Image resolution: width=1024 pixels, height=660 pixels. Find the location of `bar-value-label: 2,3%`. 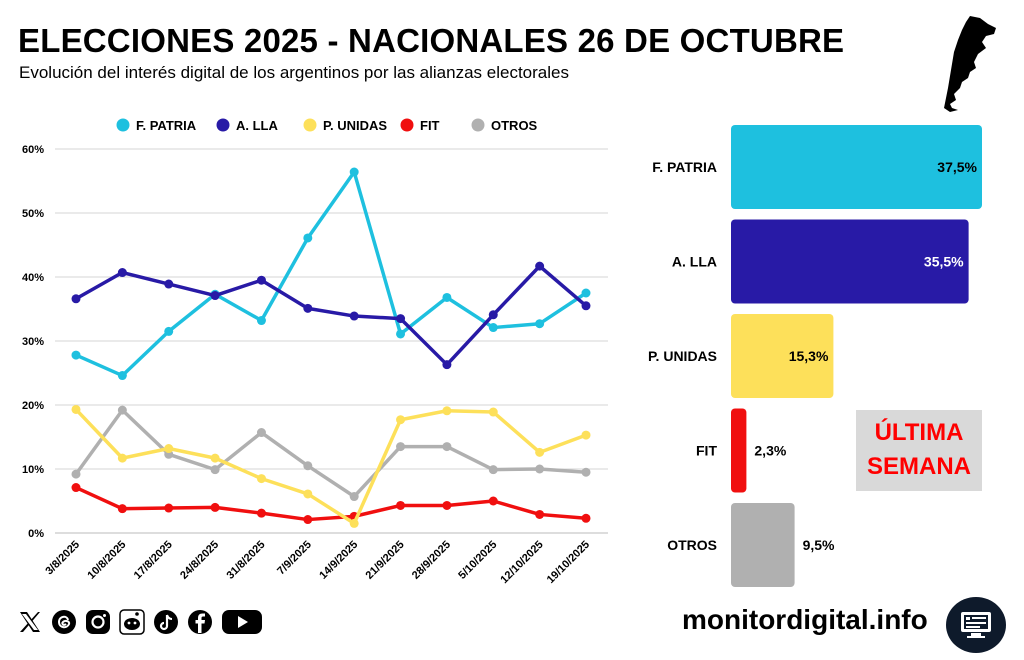

bar-value-label: 2,3% is located at coordinates (770, 451).